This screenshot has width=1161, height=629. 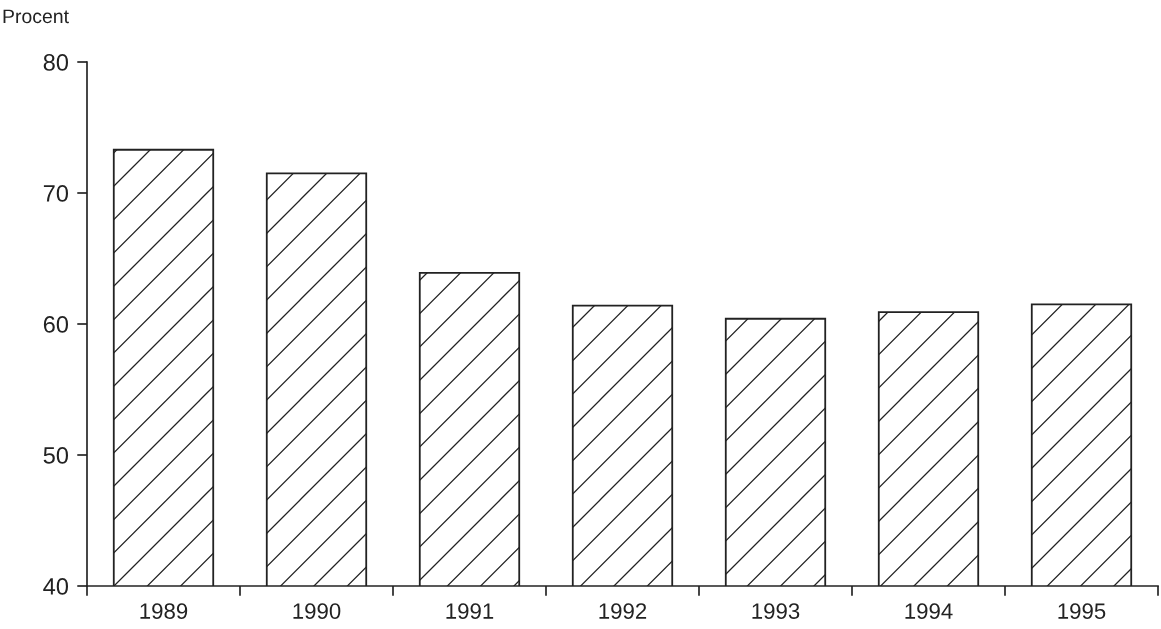 What do you see at coordinates (56, 586) in the screenshot?
I see `y-tick-label: 40` at bounding box center [56, 586].